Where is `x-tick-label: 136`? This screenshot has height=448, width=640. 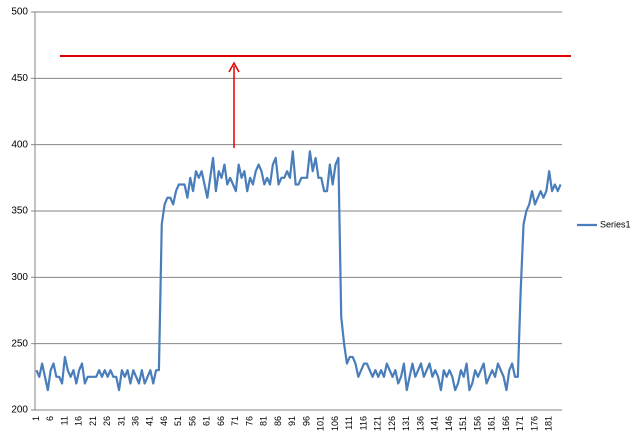 x-tick-label: 136 is located at coordinates (420, 423).